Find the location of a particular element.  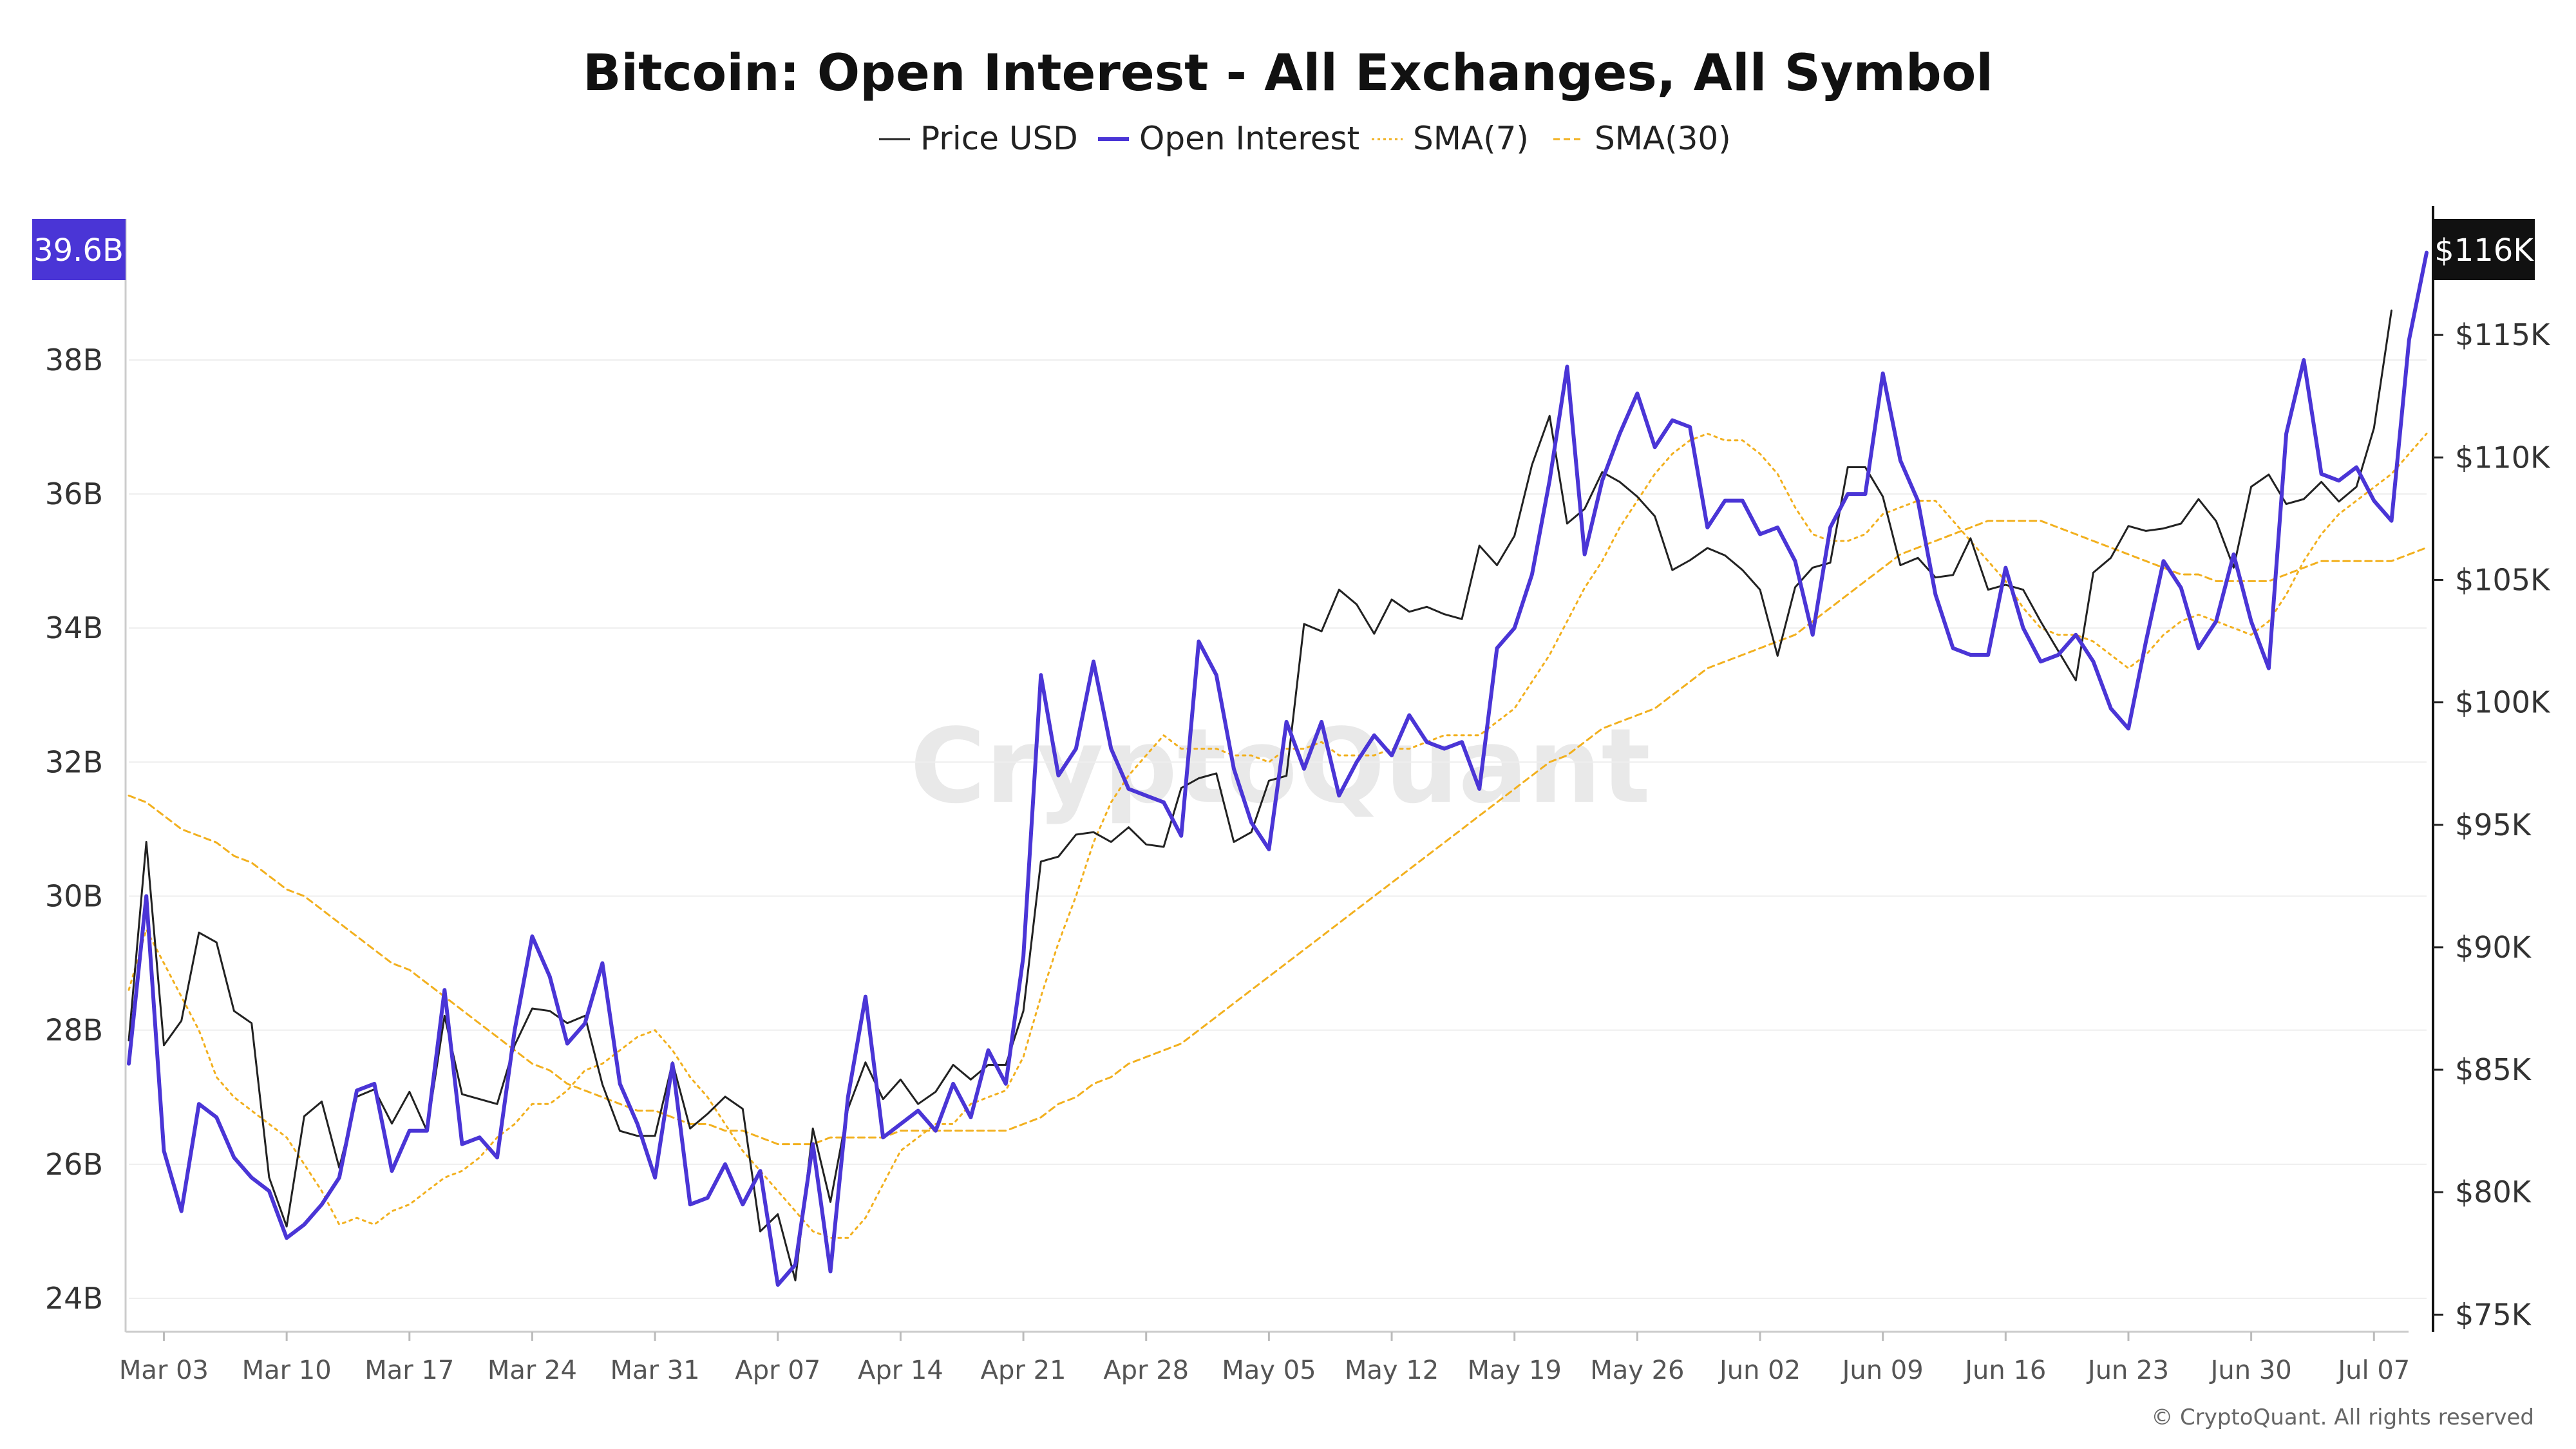

right-tick-label: $100K is located at coordinates (2503, 702).